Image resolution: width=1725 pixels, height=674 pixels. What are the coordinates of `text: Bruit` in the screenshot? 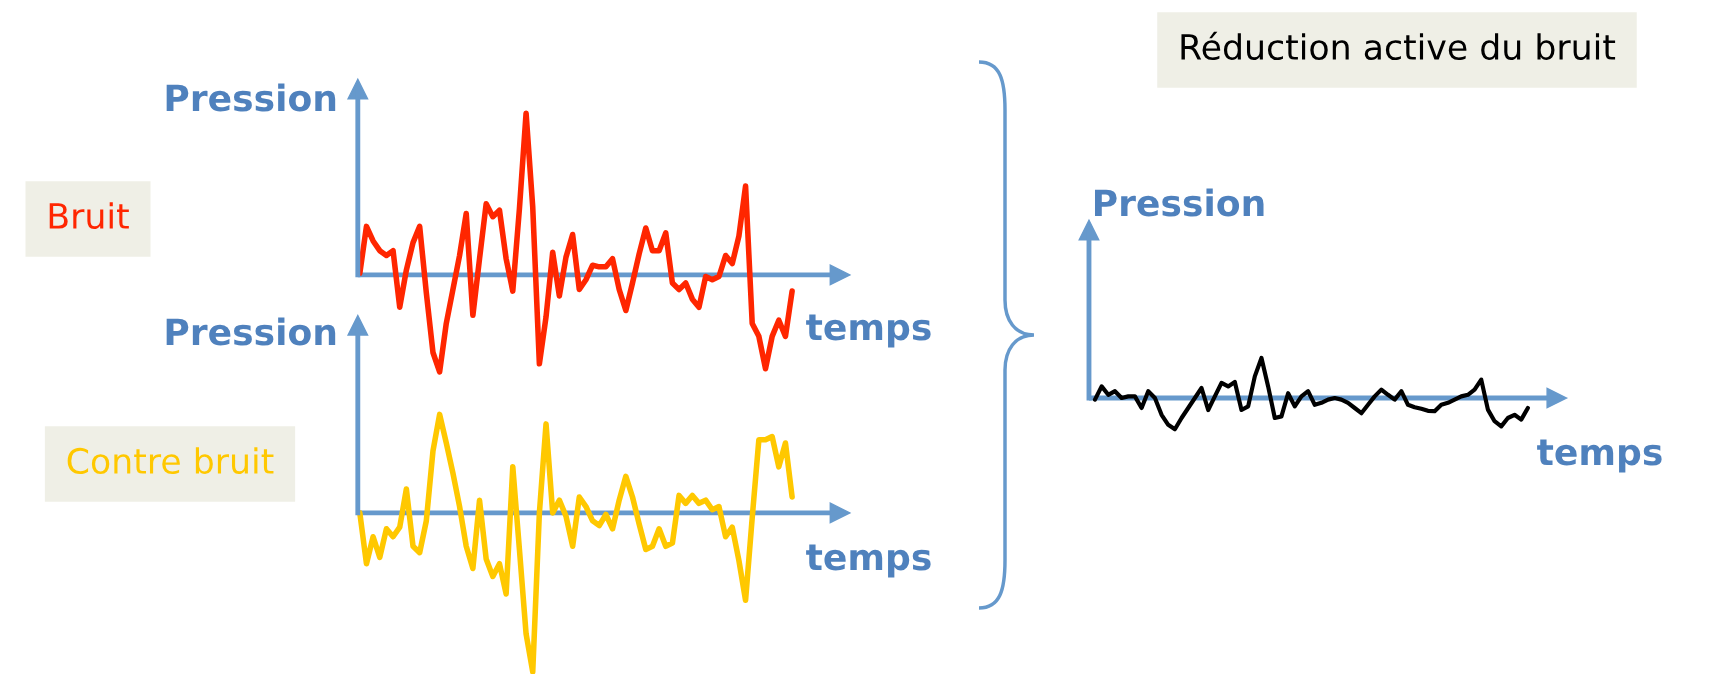 It's located at (89, 216).